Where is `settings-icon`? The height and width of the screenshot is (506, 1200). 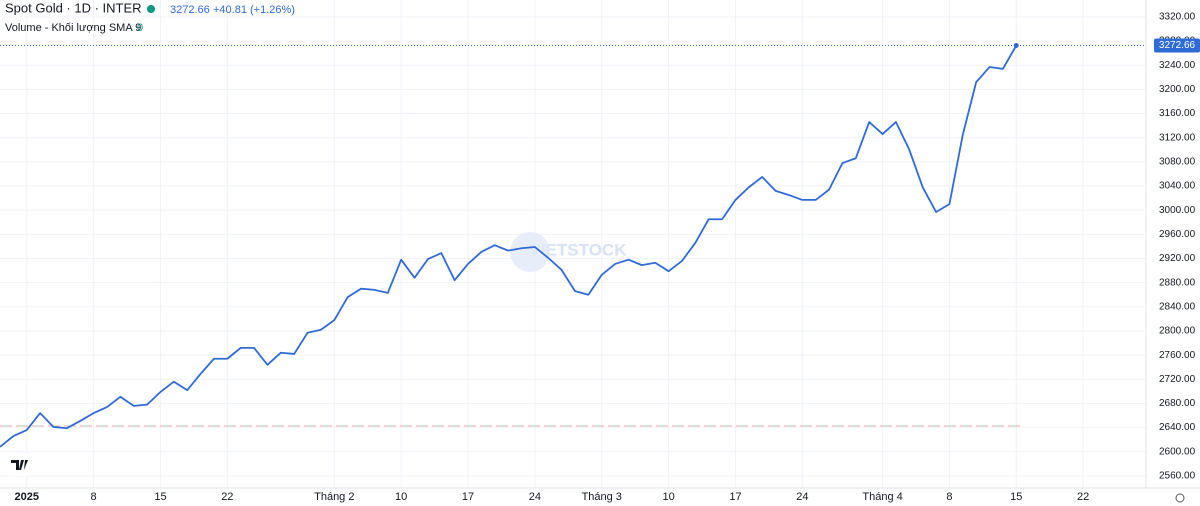
settings-icon is located at coordinates (1180, 498).